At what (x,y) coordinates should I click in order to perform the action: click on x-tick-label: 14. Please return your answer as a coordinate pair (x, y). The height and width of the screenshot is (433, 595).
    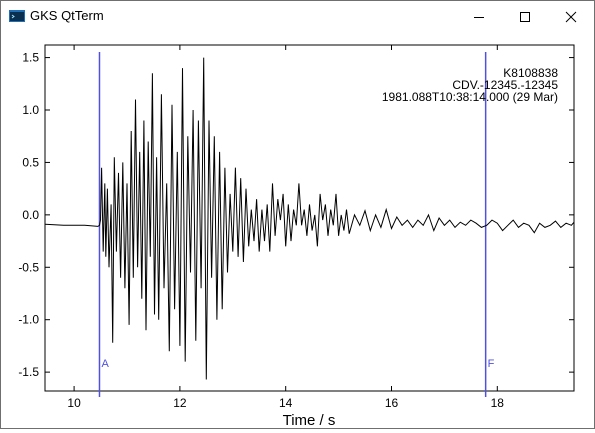
    Looking at the image, I should click on (286, 403).